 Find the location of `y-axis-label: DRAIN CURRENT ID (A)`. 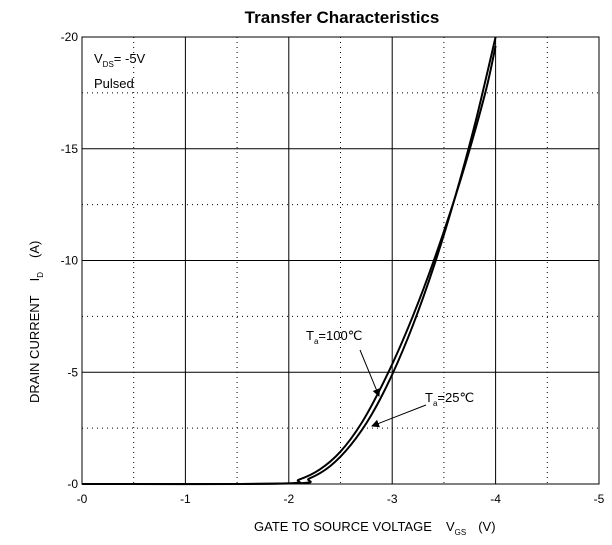

y-axis-label: DRAIN CURRENT ID (A) is located at coordinates (36, 322).